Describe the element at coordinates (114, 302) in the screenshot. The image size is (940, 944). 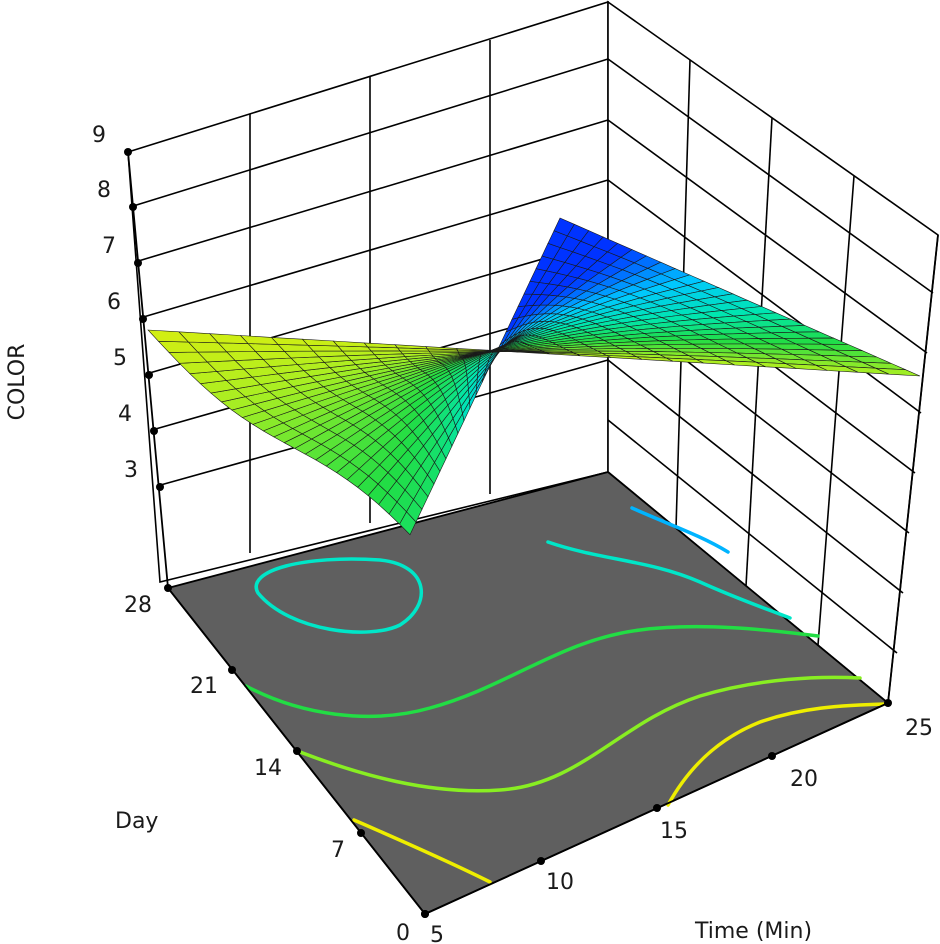
I see `z-tick-label: 6` at that location.